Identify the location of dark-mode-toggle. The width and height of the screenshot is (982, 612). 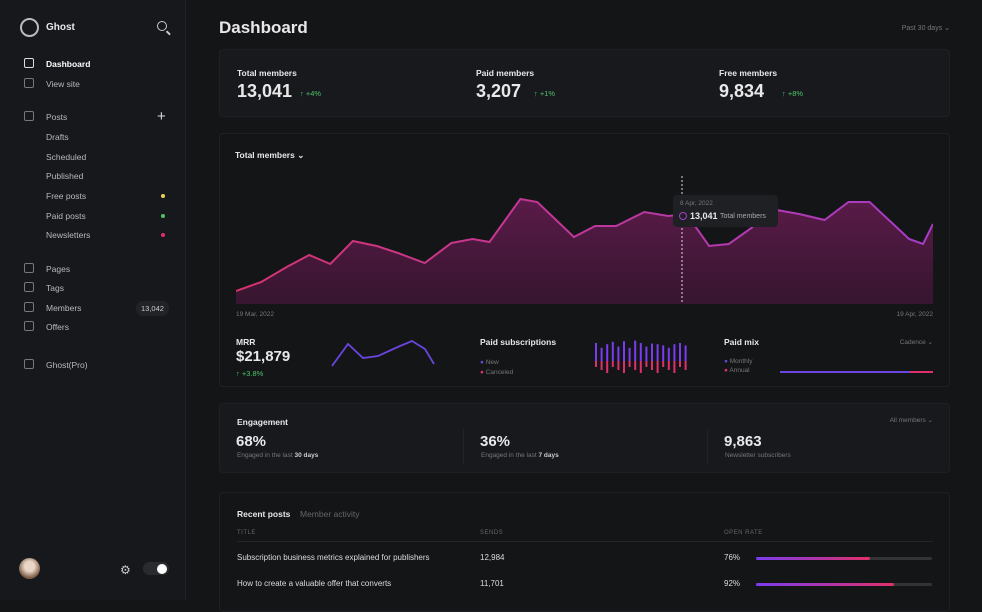
(156, 568).